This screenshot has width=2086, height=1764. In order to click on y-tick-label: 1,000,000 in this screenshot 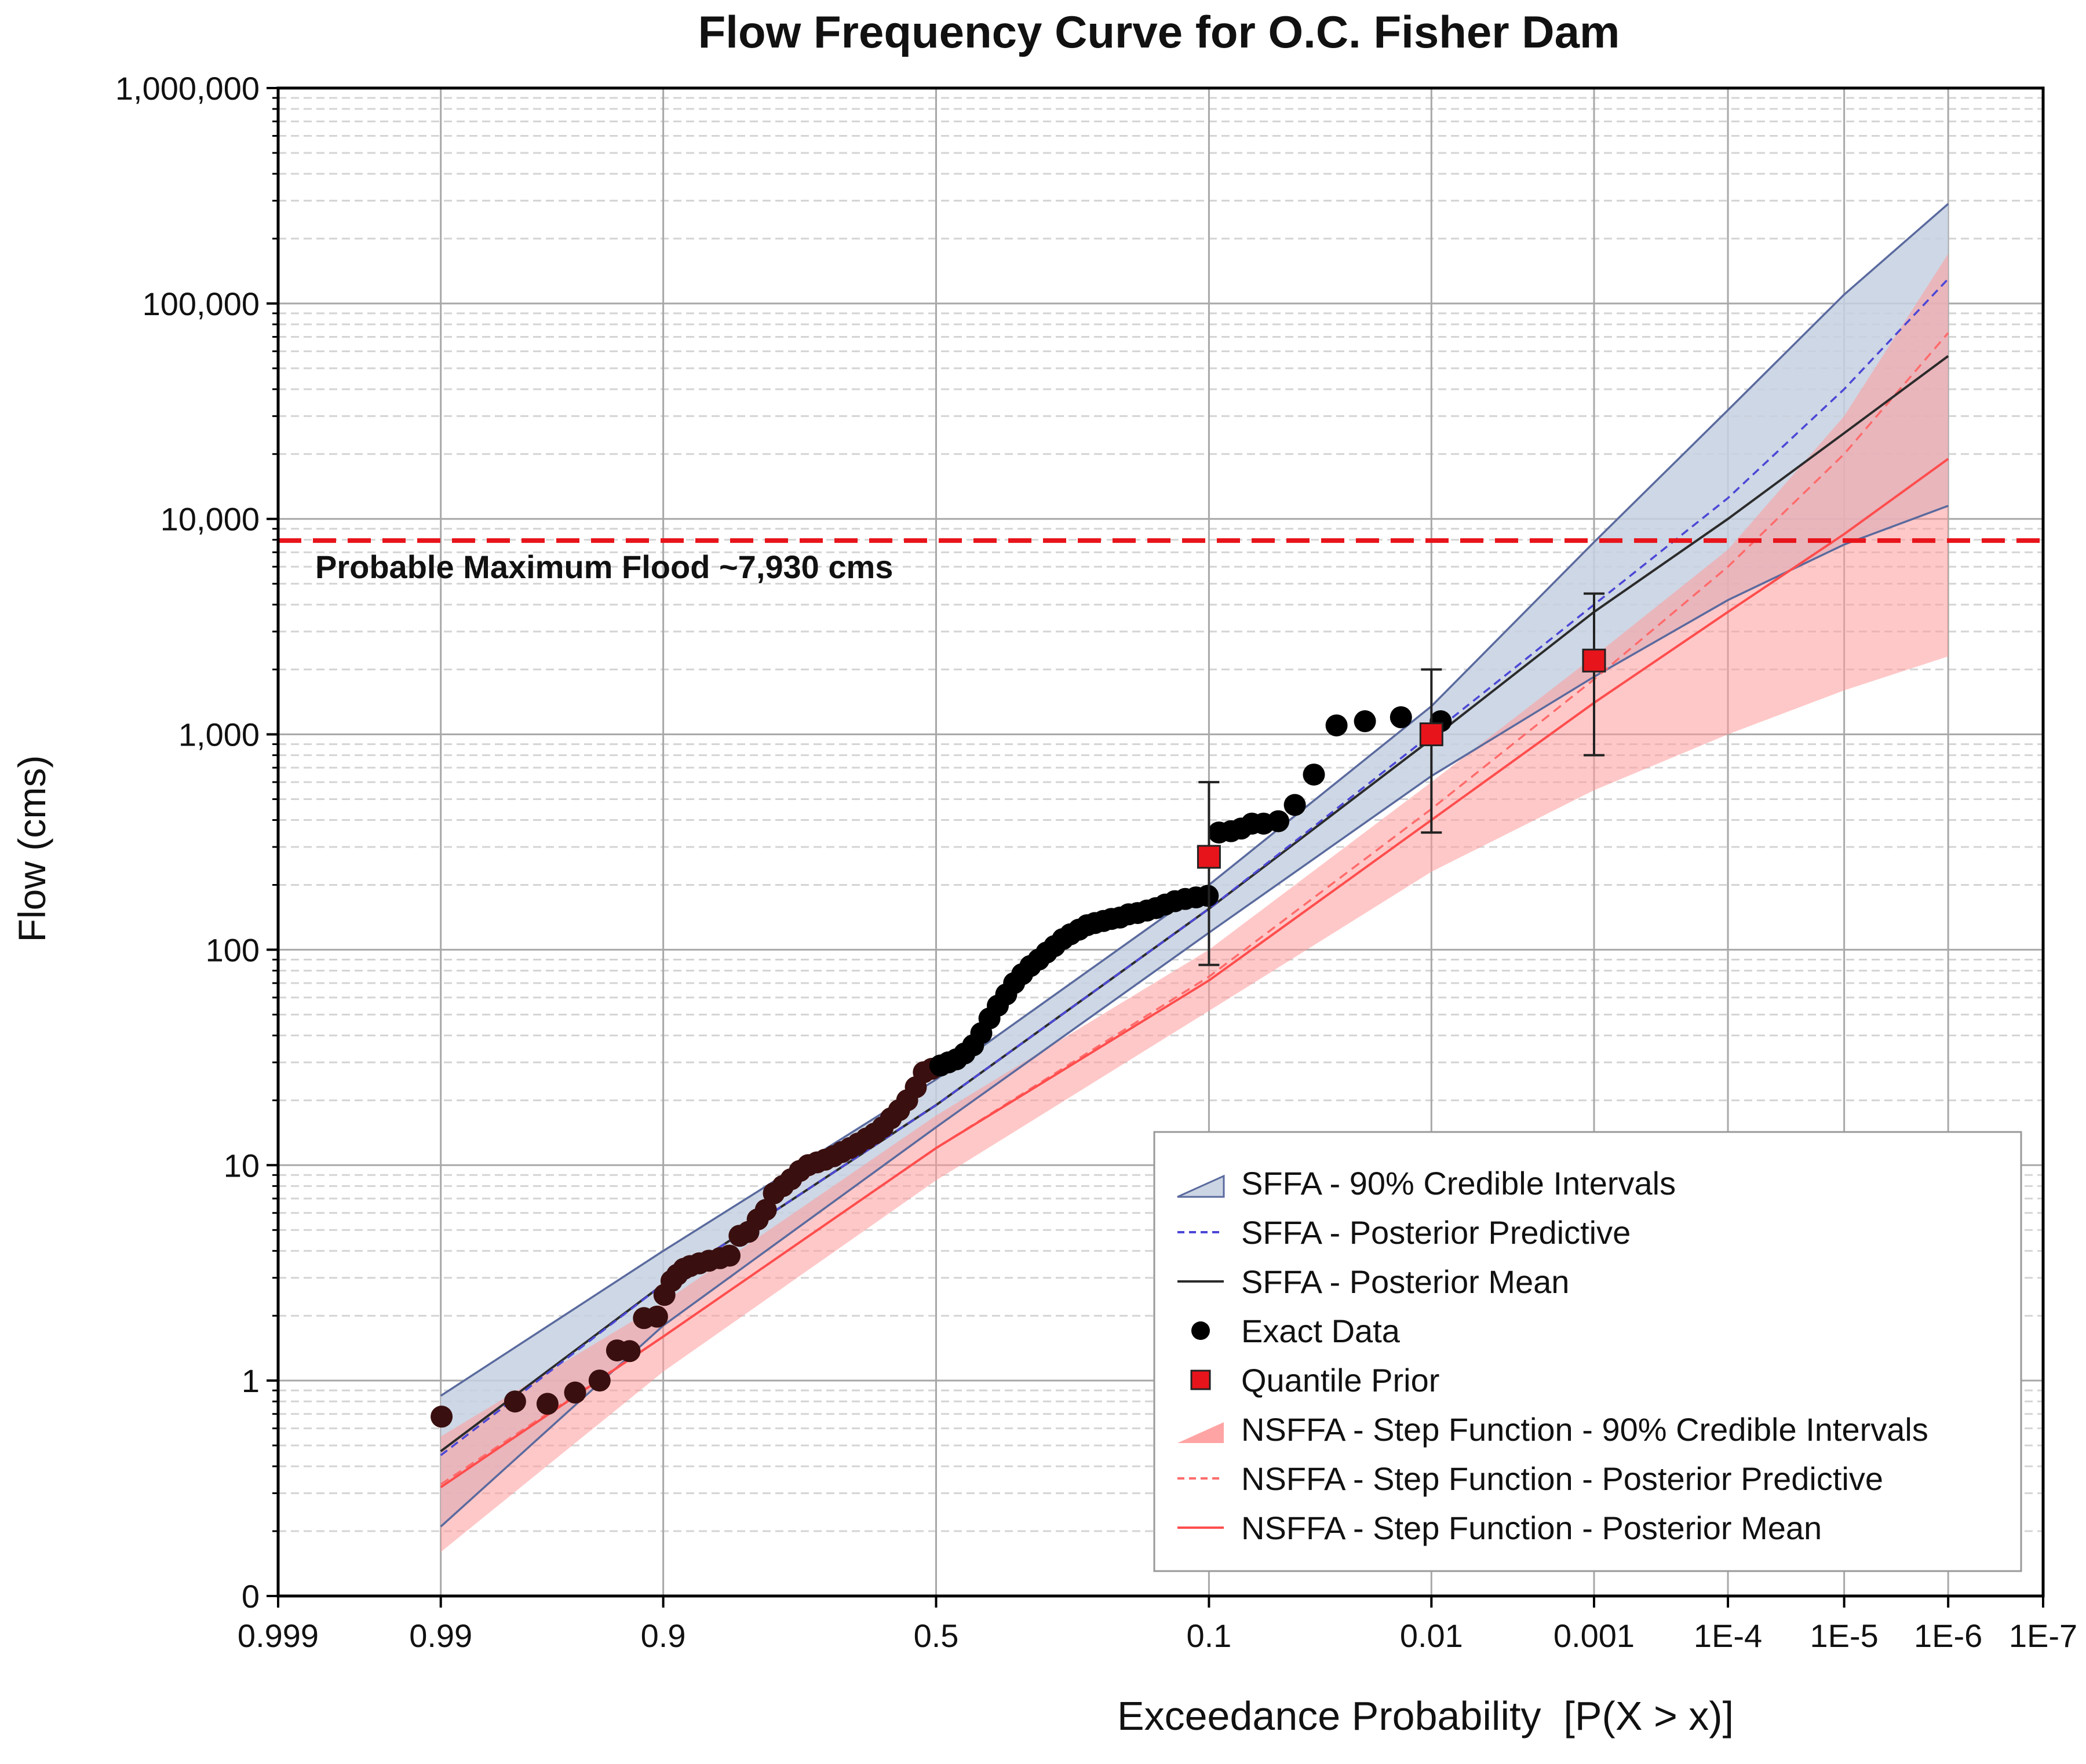, I will do `click(187, 88)`.